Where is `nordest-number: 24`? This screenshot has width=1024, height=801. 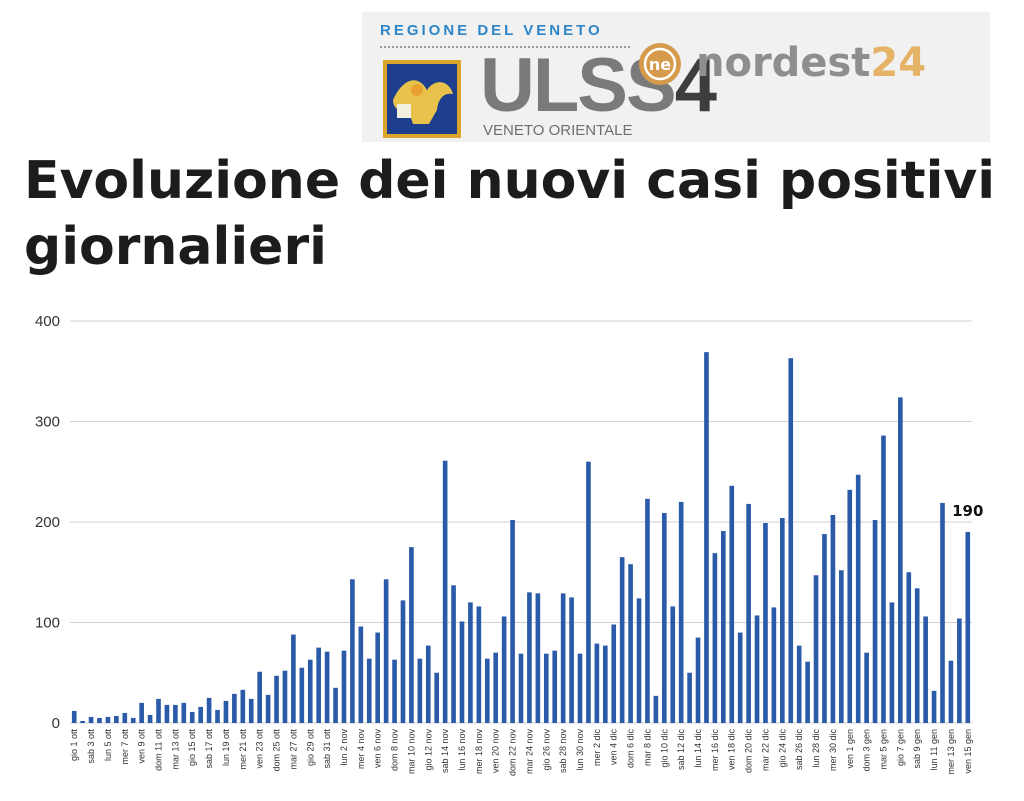
nordest-number: 24 is located at coordinates (898, 63).